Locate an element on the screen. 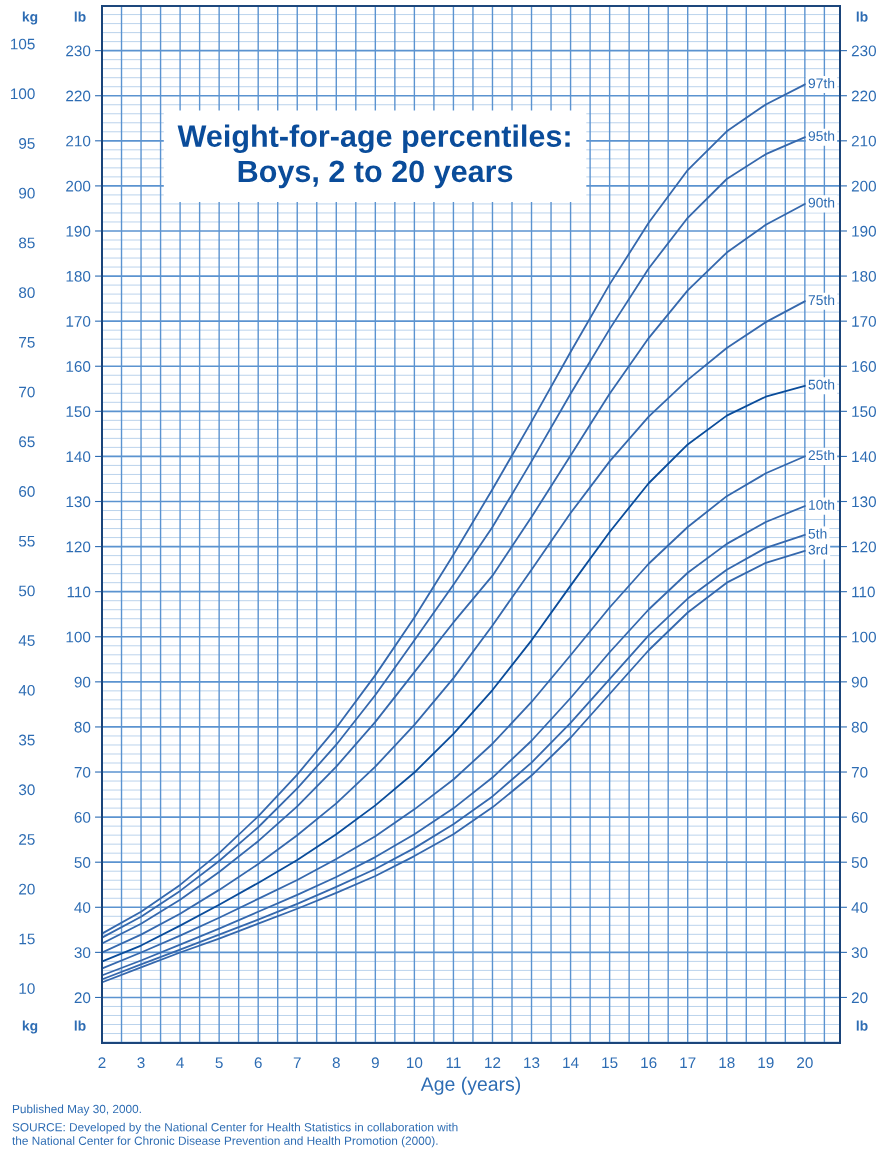  y3-tick-label: 30 is located at coordinates (82, 953).